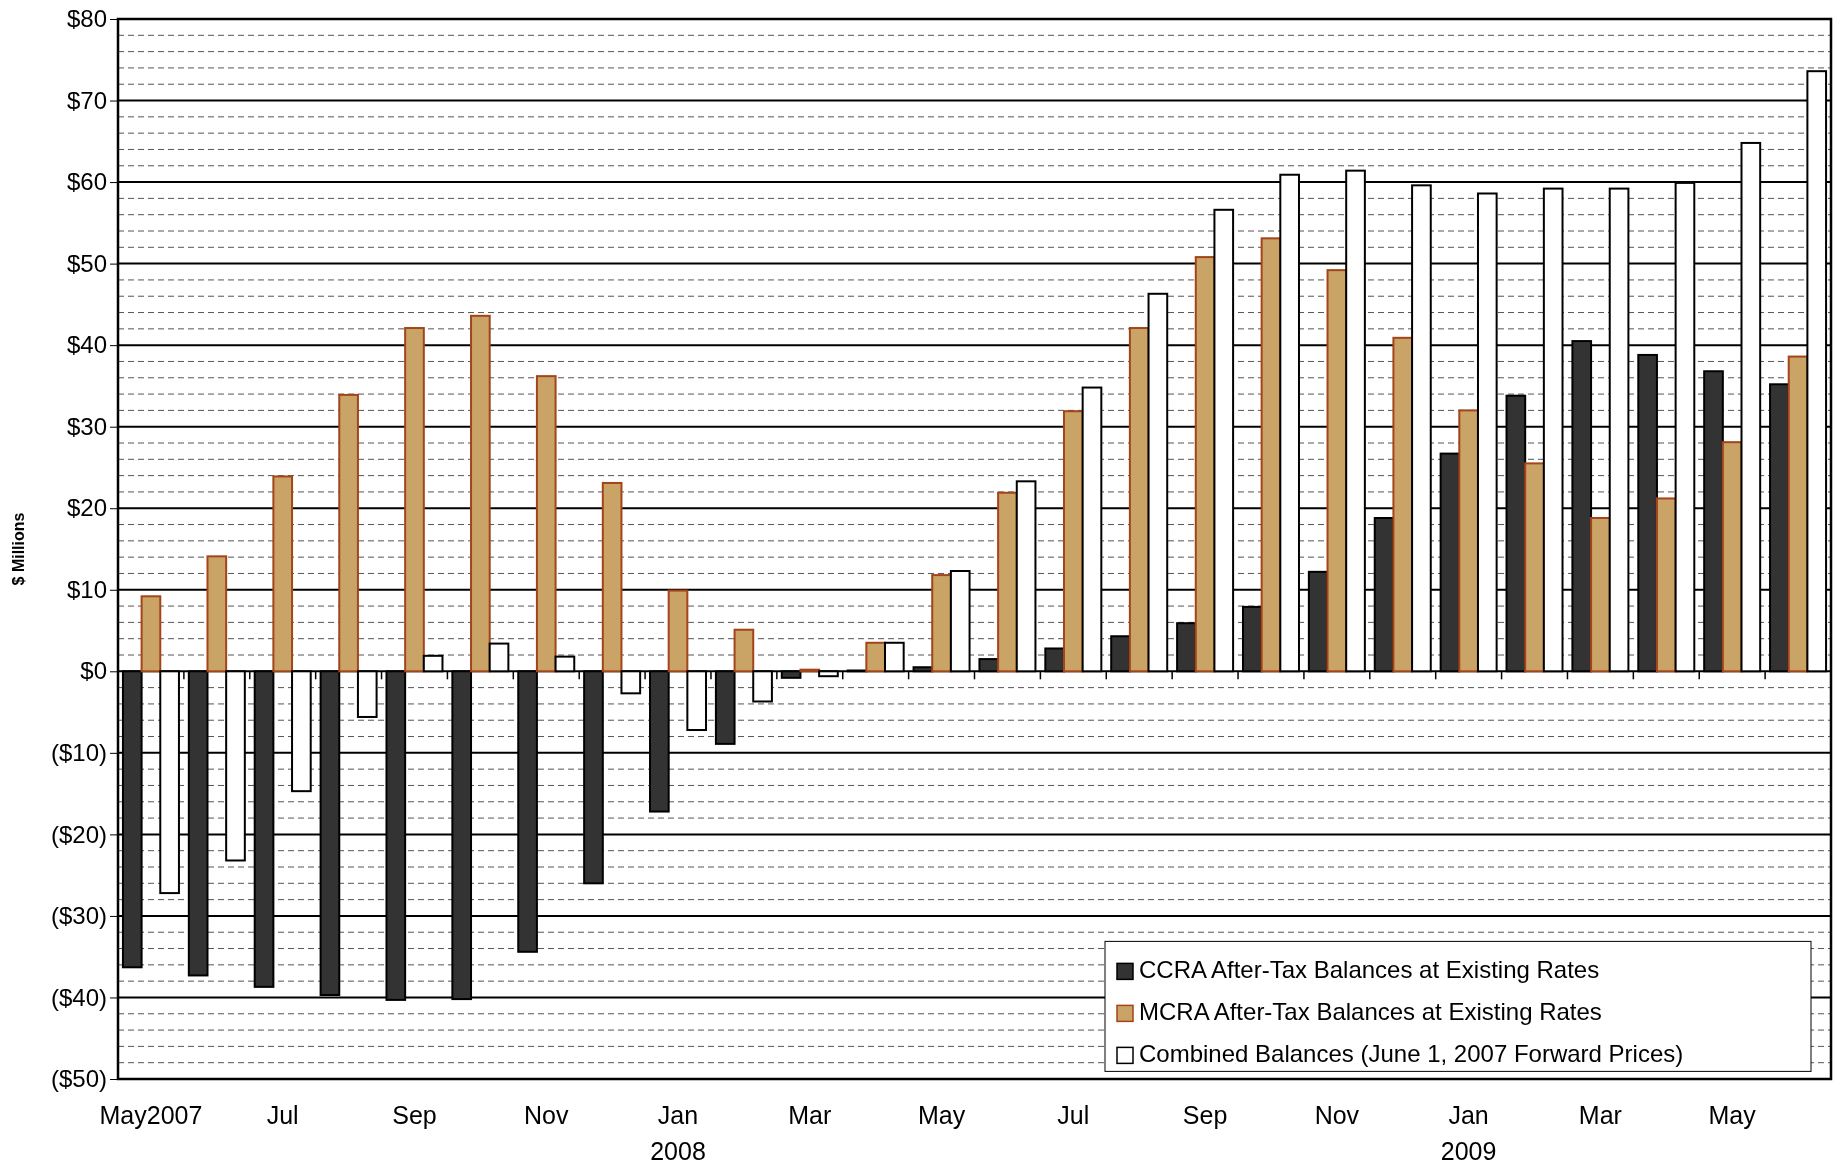  I want to click on y-tick-label: $50, so click(86, 263).